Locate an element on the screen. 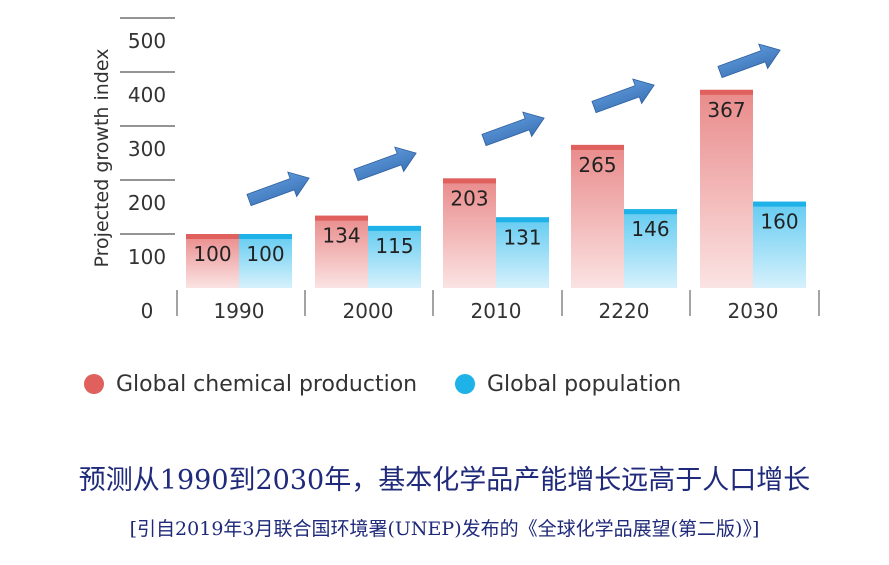 The image size is (889, 565). y-tick-label: 200 is located at coordinates (147, 203).